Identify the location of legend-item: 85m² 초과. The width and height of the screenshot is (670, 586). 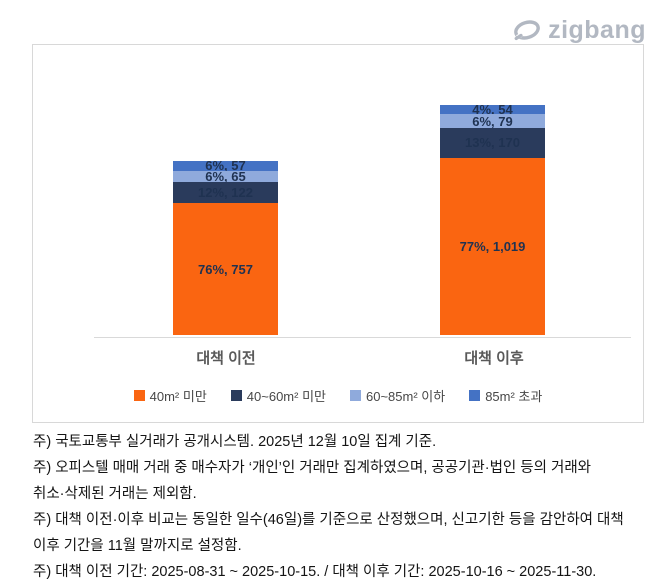
(505, 395).